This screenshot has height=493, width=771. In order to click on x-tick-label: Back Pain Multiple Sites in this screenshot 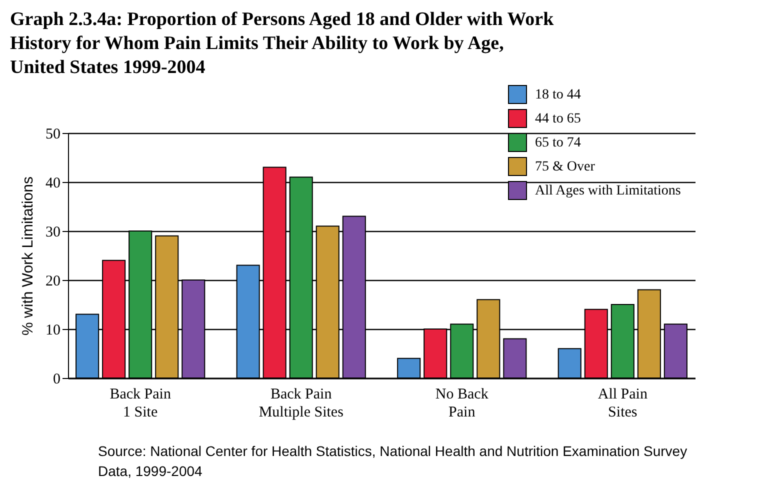, I will do `click(301, 403)`.